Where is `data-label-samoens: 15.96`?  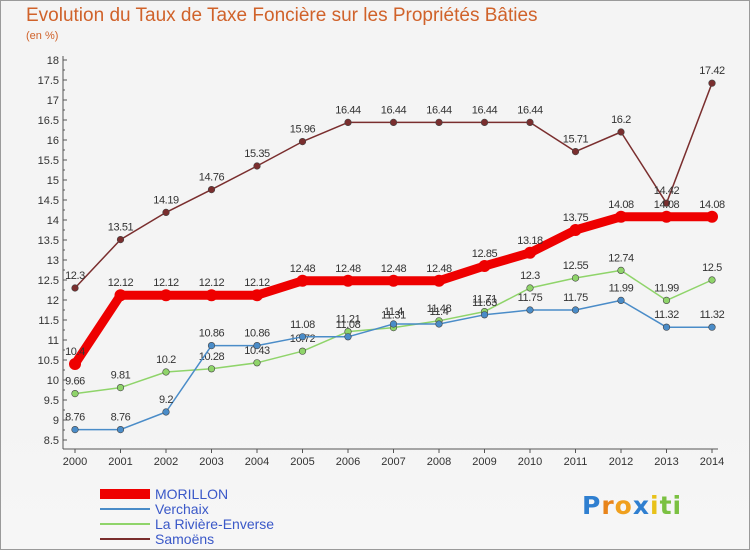 data-label-samoens: 15.96 is located at coordinates (303, 130).